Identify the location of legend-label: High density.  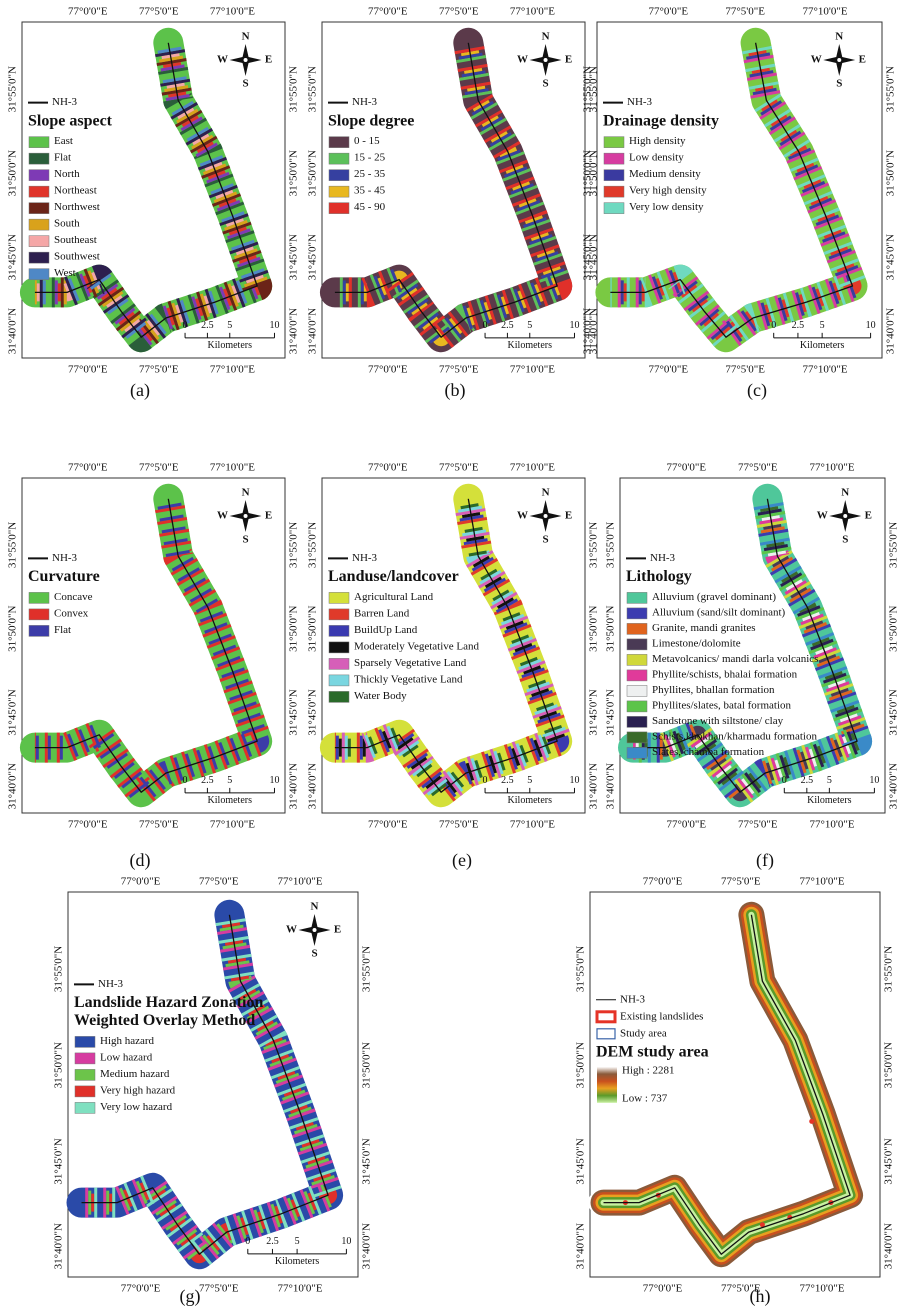
(657, 141).